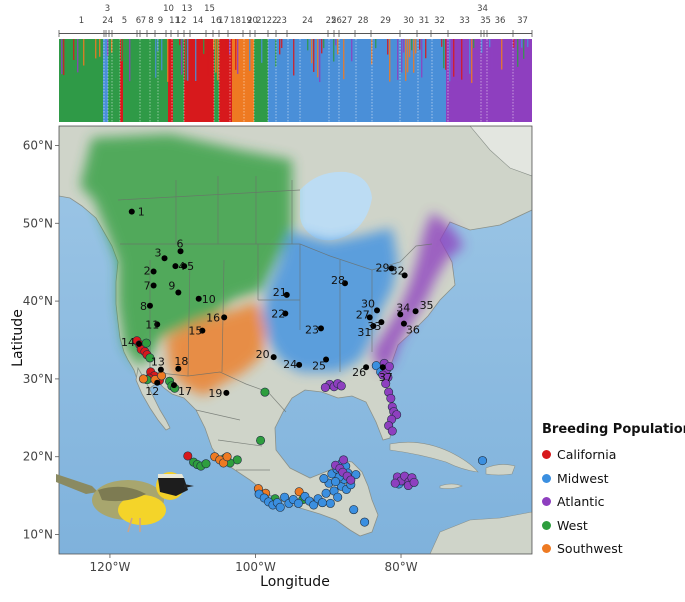 This screenshot has width=685, height=602. What do you see at coordinates (38, 457) in the screenshot?
I see `lat-tick-label: 20°N` at bounding box center [38, 457].